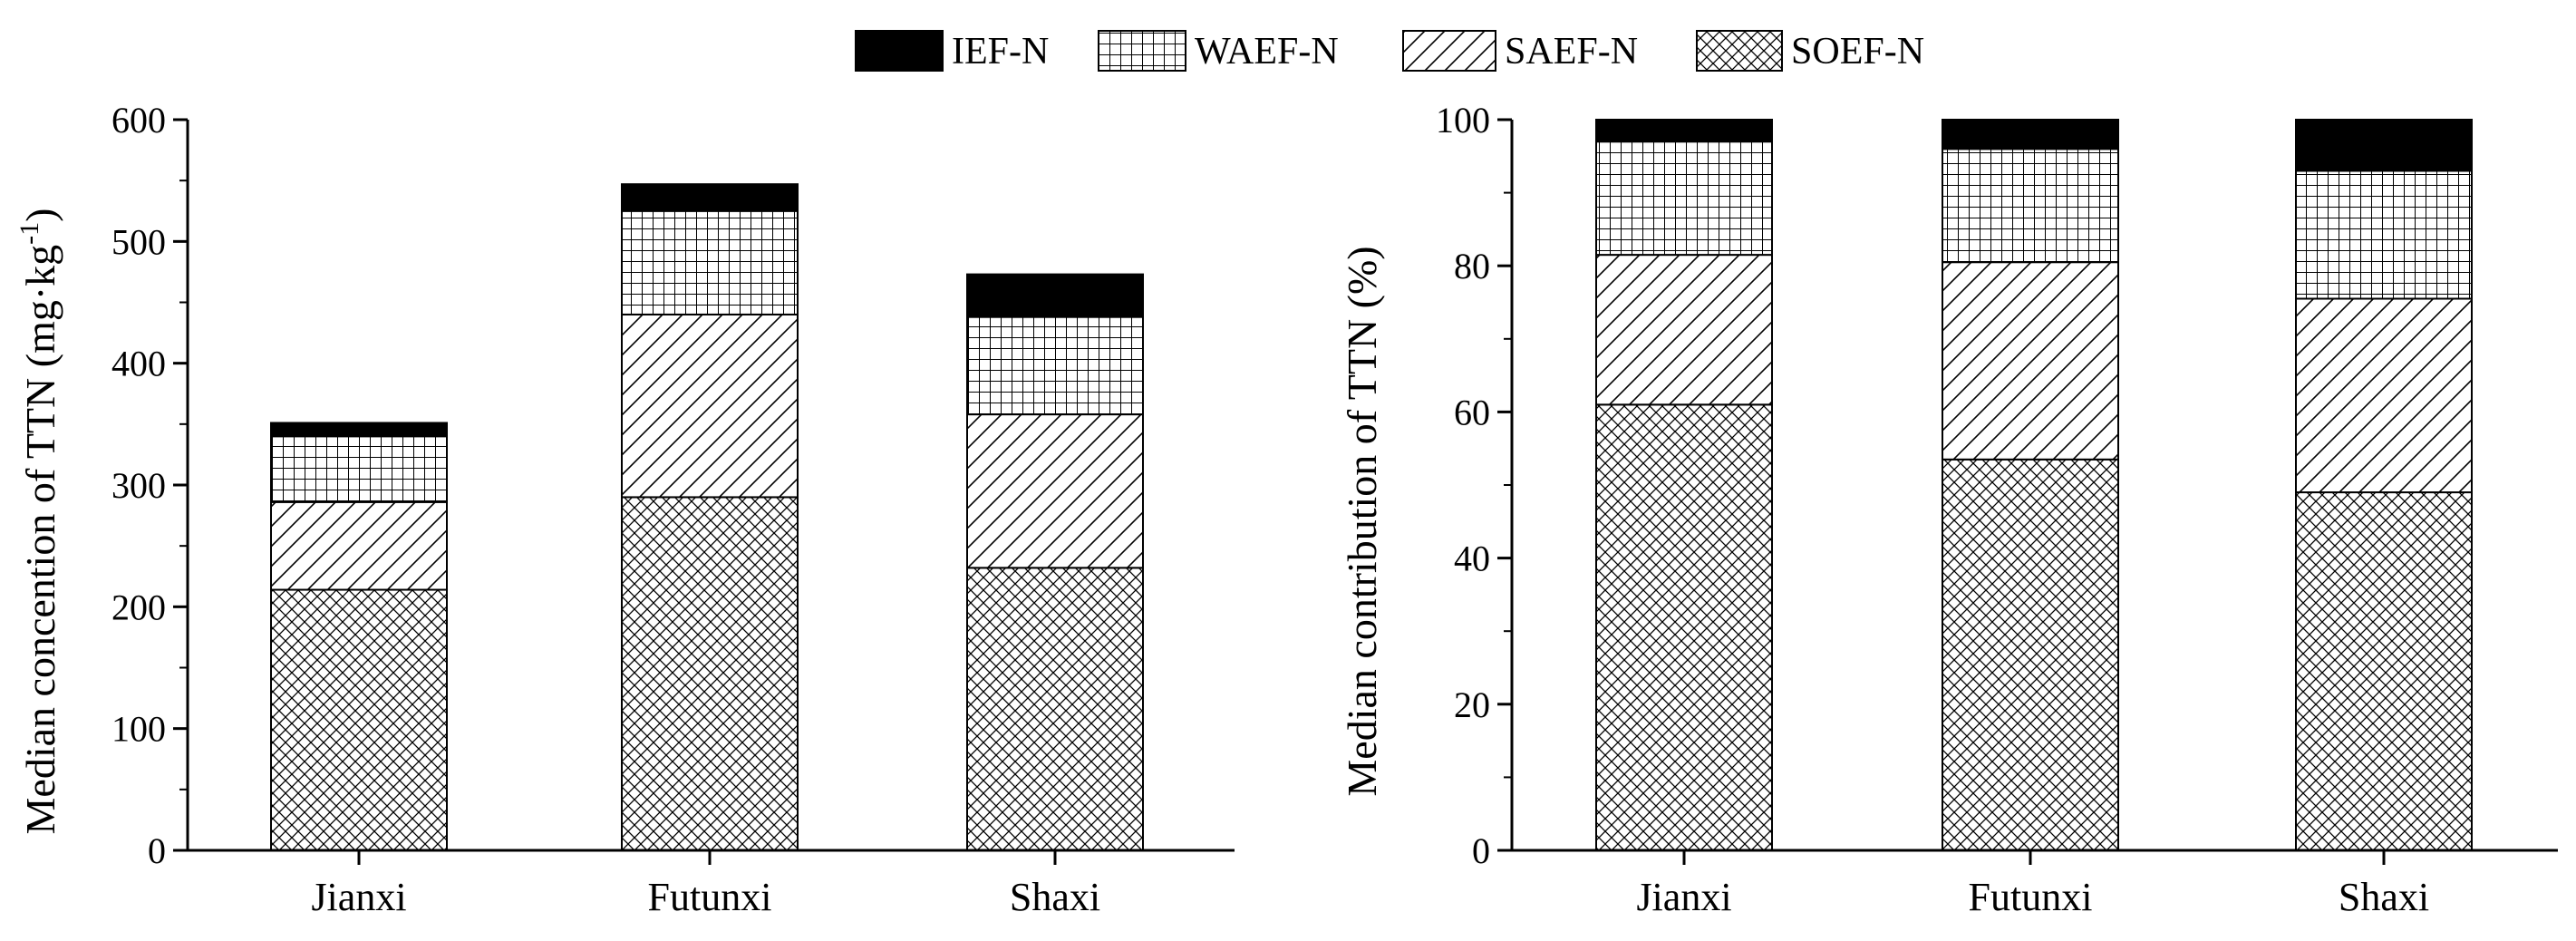 Image resolution: width=2576 pixels, height=941 pixels. What do you see at coordinates (39, 522) in the screenshot?
I see `y-axis-label: Median concention of TTN (mg·kg-1)` at bounding box center [39, 522].